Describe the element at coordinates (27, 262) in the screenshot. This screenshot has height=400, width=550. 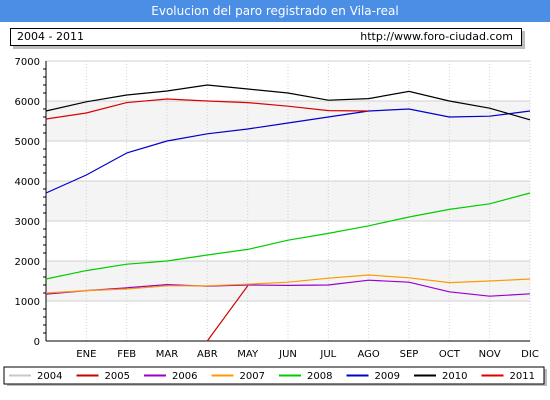
I see `y-tick-label: 2000` at that location.